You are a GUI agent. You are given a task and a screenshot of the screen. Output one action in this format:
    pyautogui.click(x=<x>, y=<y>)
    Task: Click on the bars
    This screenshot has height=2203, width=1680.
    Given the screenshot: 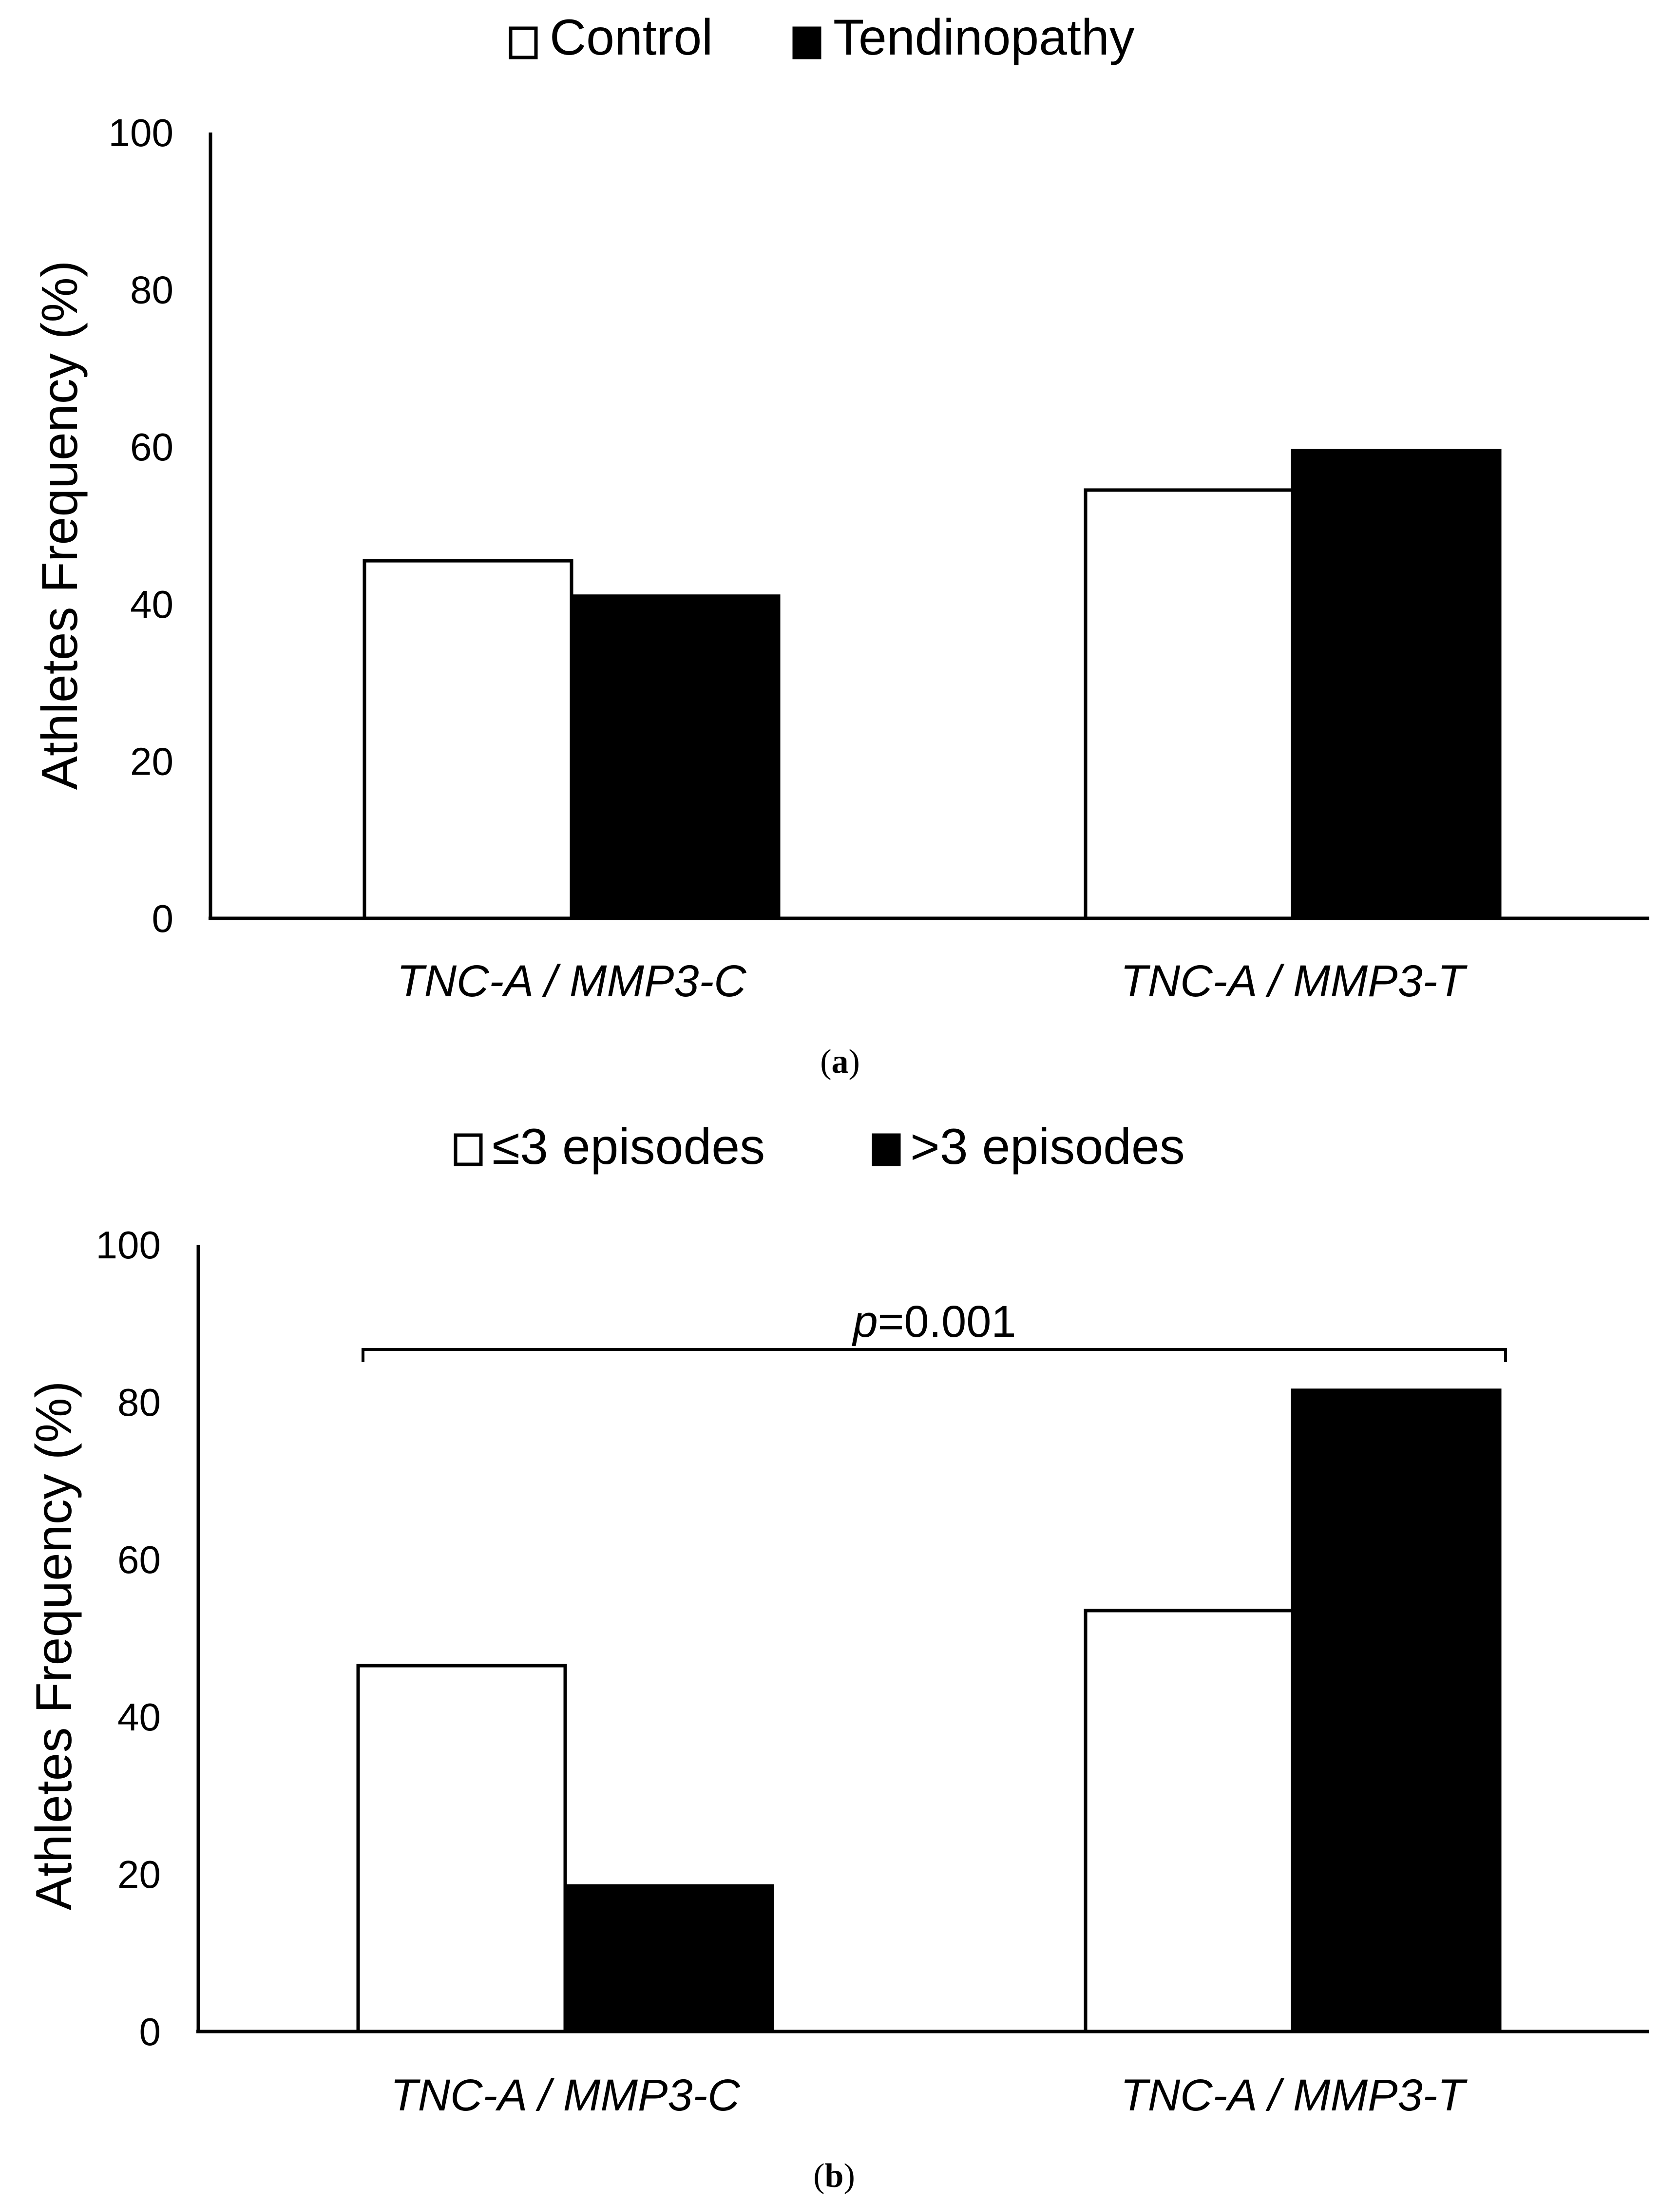 What is the action you would take?
    pyautogui.click(x=932, y=684)
    